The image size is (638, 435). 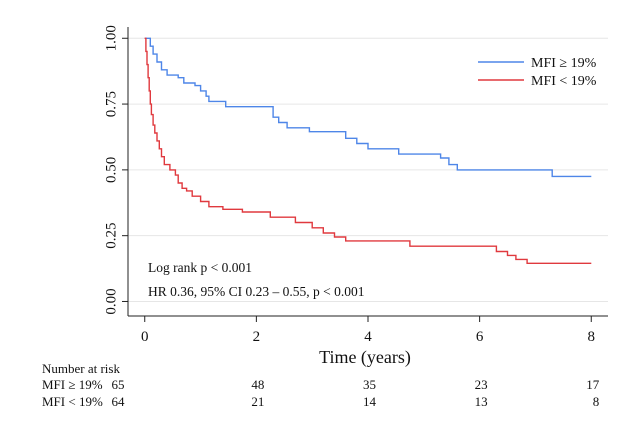 What do you see at coordinates (365, 357) in the screenshot?
I see `x-axis-title: Time (years)` at bounding box center [365, 357].